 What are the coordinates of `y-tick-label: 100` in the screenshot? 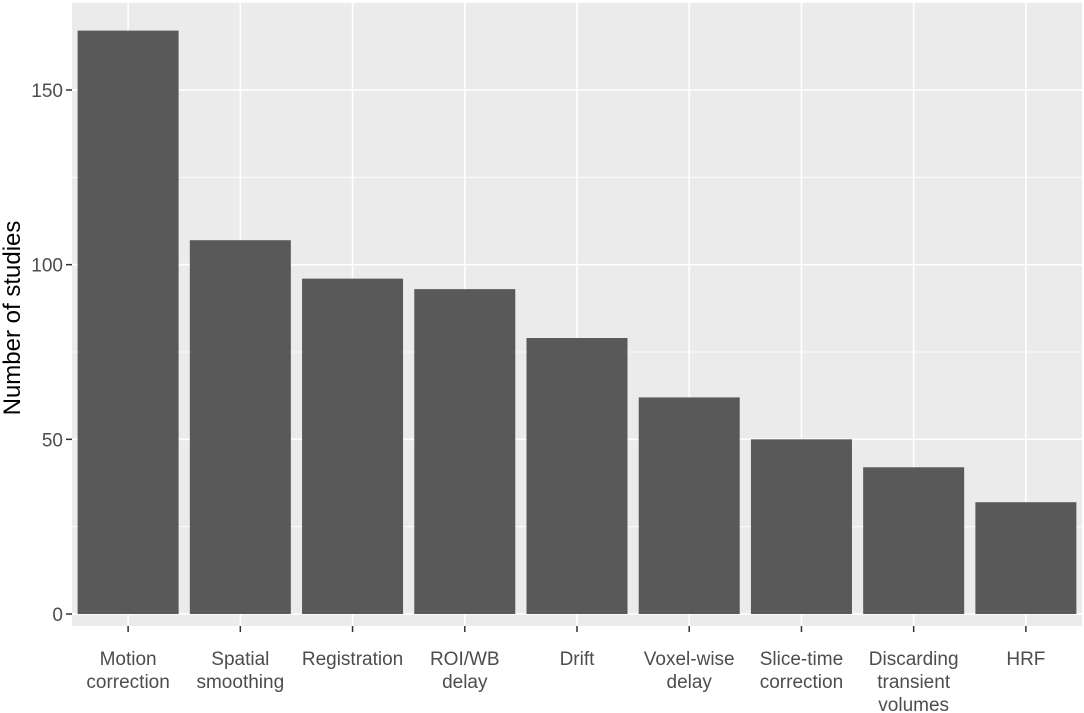 It's located at (47, 266).